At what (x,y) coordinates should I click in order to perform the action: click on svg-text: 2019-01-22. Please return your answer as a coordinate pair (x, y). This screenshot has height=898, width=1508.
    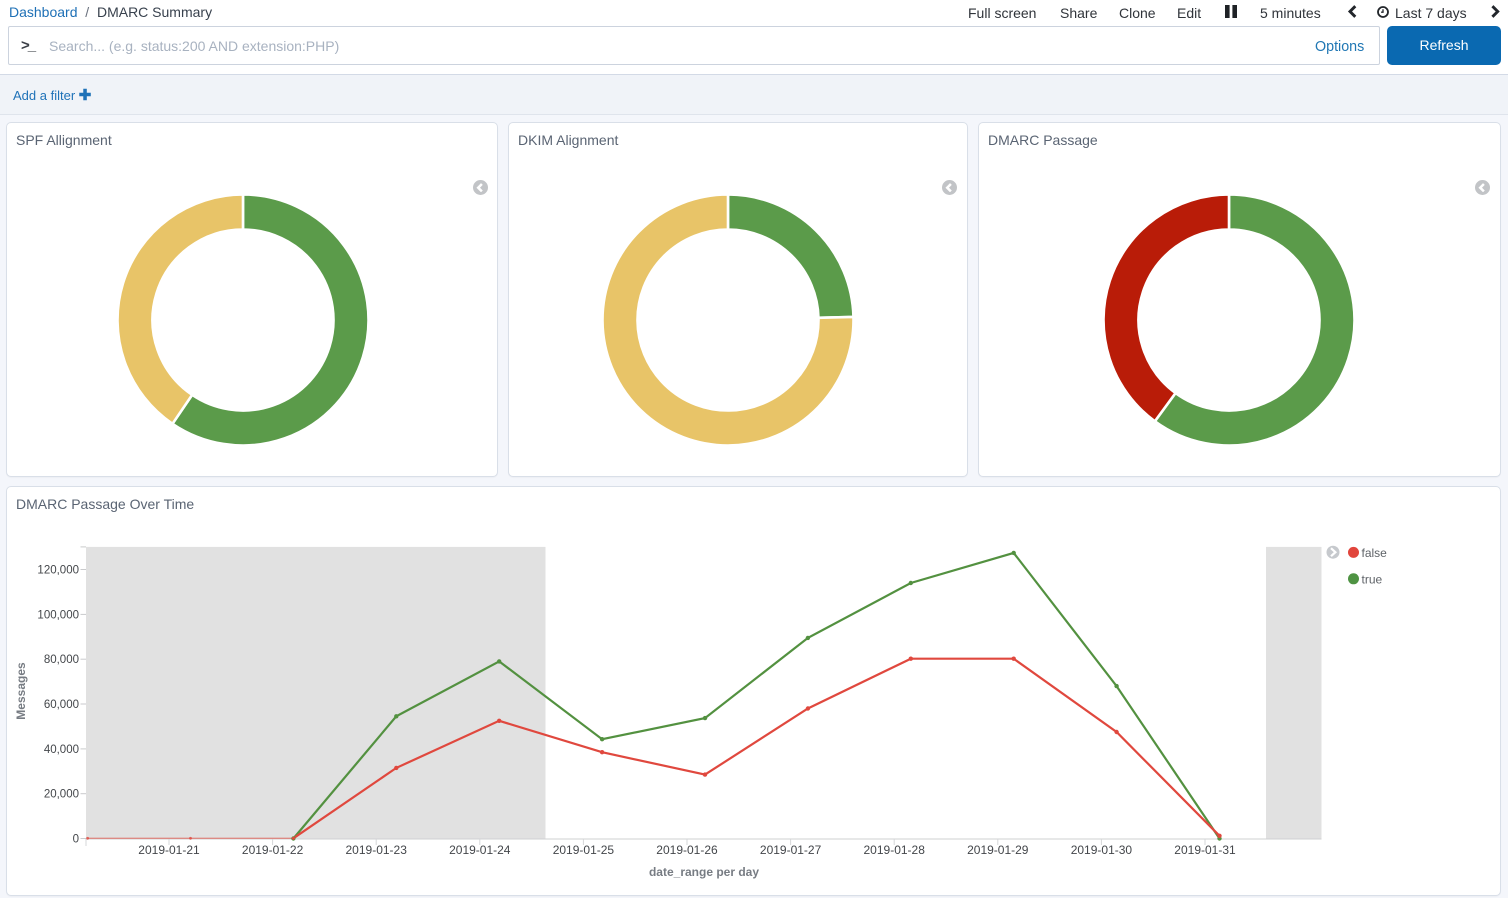
    Looking at the image, I should click on (273, 850).